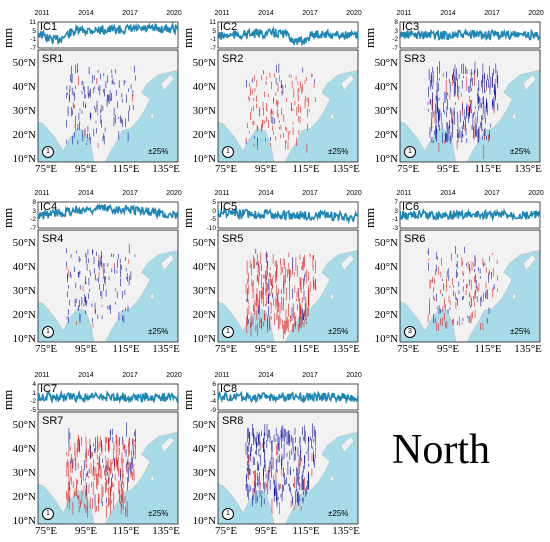 Image resolution: width=550 pixels, height=542 pixels. Describe the element at coordinates (396, 202) in the screenshot. I see `ytick-label: 7` at that location.